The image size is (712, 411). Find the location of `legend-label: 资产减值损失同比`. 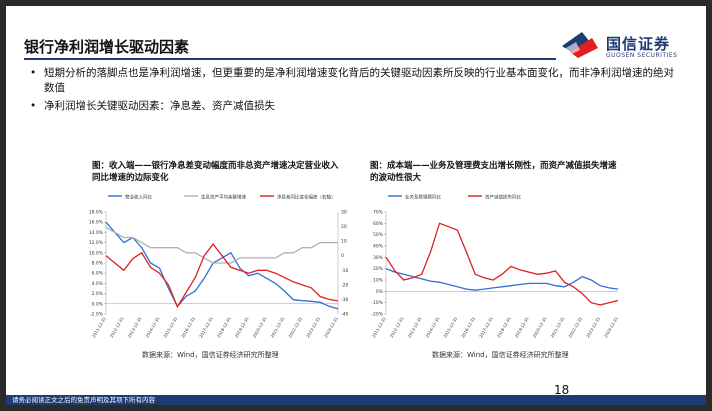

legend-label: 资产减值损失同比 is located at coordinates (503, 197).